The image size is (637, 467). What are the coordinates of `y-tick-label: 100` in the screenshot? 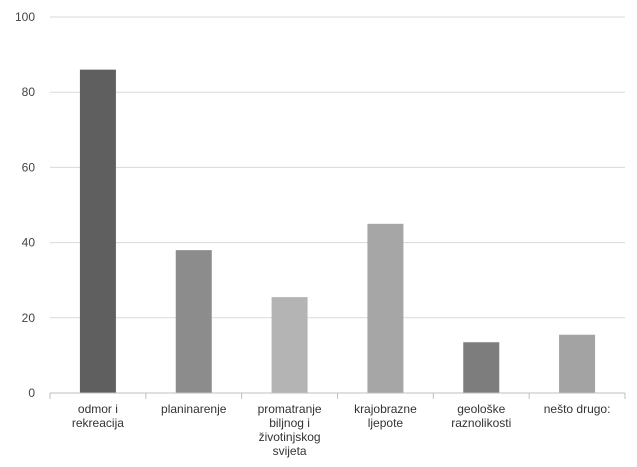 It's located at (25, 17).